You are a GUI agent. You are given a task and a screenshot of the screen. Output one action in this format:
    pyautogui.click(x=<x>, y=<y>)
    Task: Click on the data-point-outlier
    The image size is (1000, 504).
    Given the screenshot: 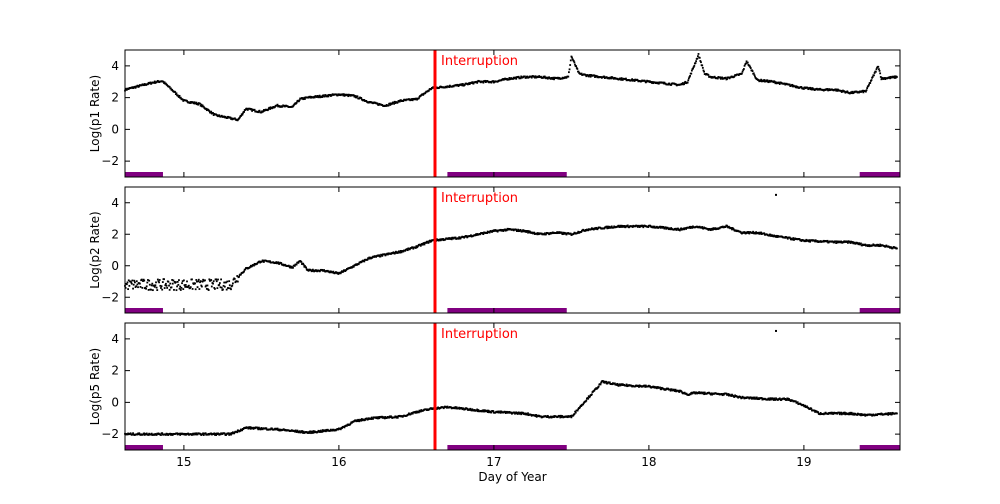 What is the action you would take?
    pyautogui.click(x=776, y=194)
    